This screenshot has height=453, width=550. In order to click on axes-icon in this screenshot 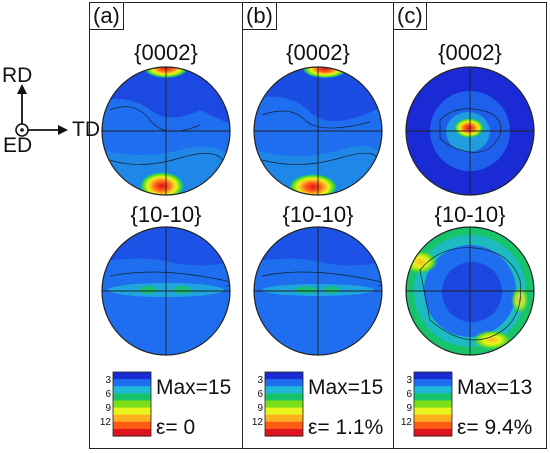, I will do `click(41, 110)`.